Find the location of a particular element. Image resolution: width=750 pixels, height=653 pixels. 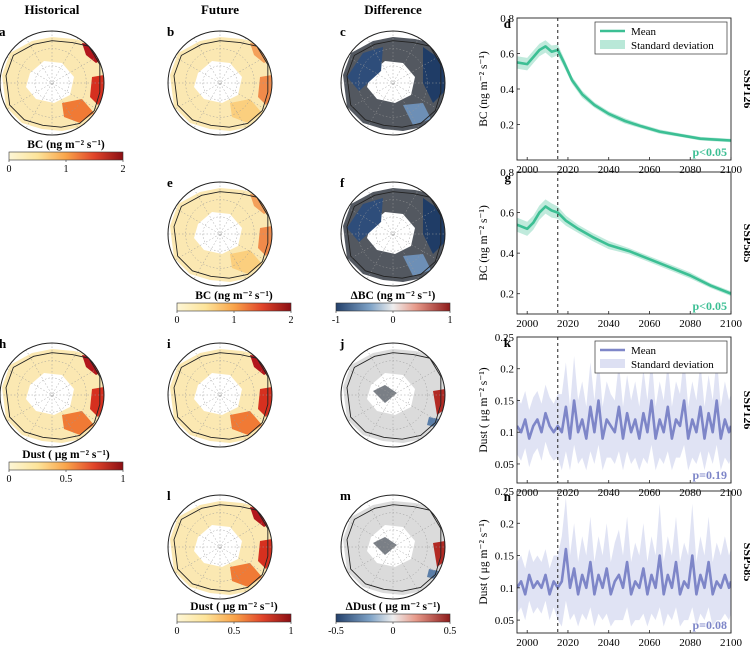

map-diff-grey is located at coordinates (385, 394).